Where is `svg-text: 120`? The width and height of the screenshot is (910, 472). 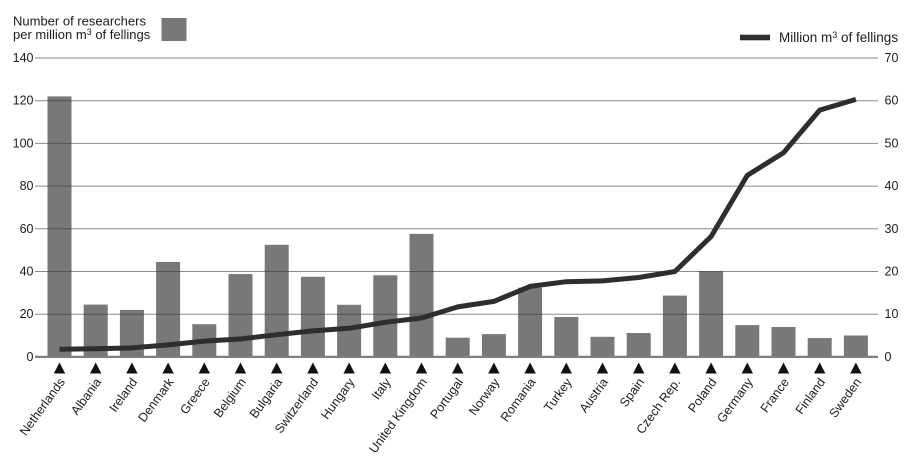
svg-text: 120 is located at coordinates (23, 101).